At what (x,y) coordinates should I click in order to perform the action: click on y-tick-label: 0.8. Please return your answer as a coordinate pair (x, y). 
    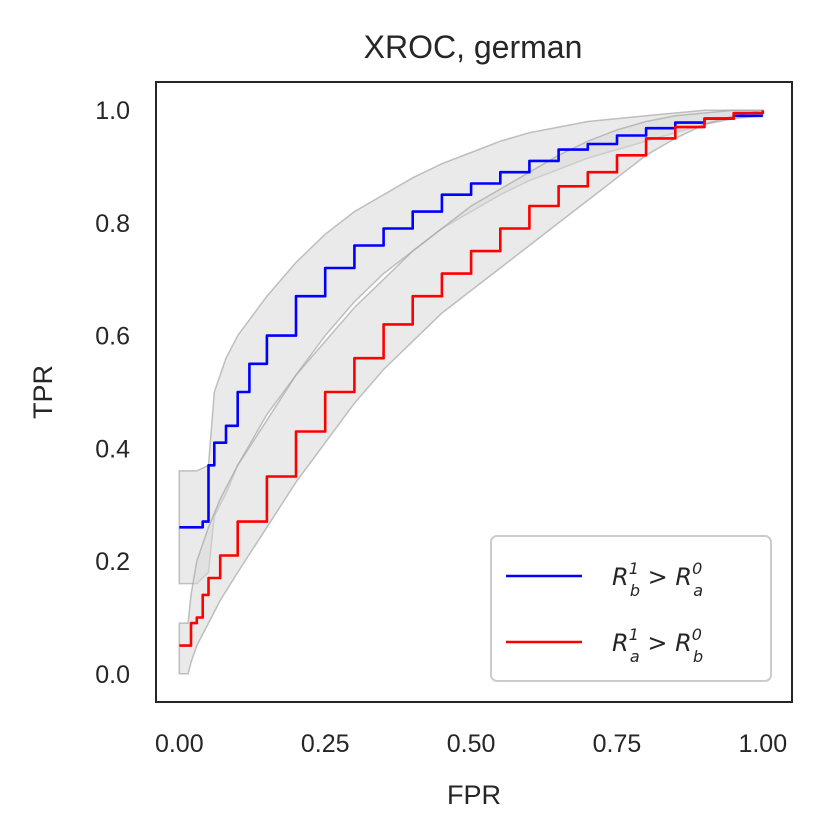
    Looking at the image, I should click on (112, 224).